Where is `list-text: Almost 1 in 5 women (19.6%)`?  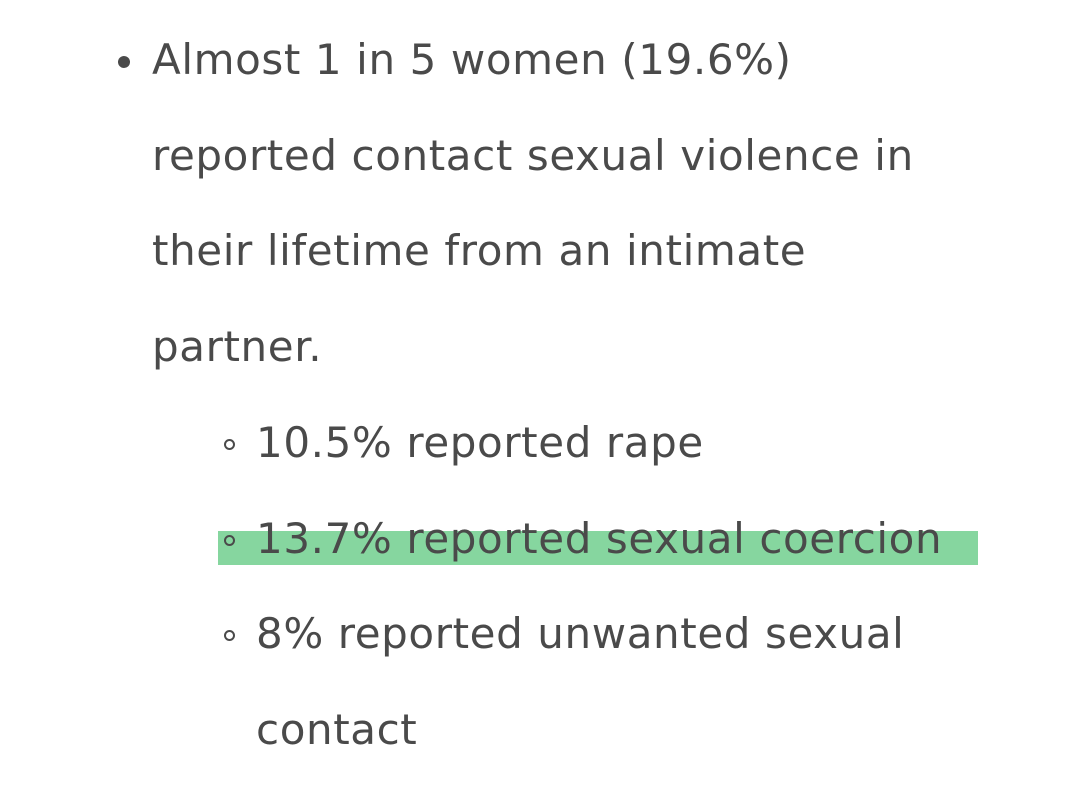 list-text: Almost 1 in 5 women (19.6%) is located at coordinates (472, 59).